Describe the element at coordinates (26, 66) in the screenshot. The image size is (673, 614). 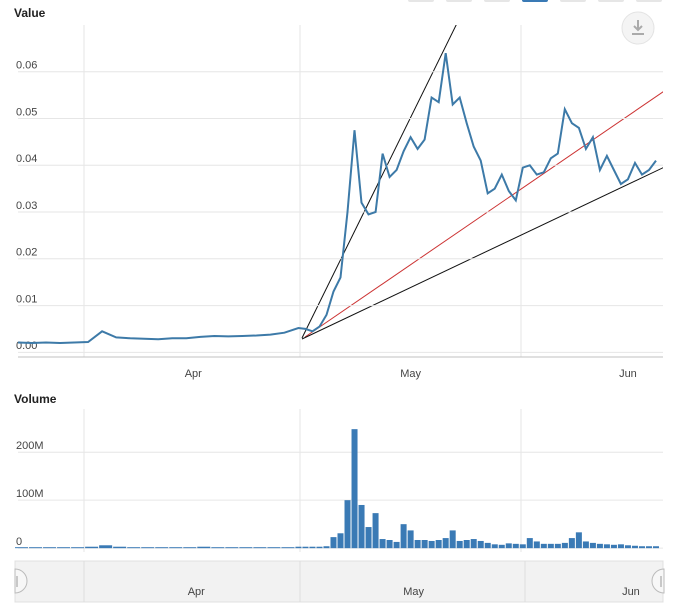
I see `y-tick-label: 0.06` at that location.